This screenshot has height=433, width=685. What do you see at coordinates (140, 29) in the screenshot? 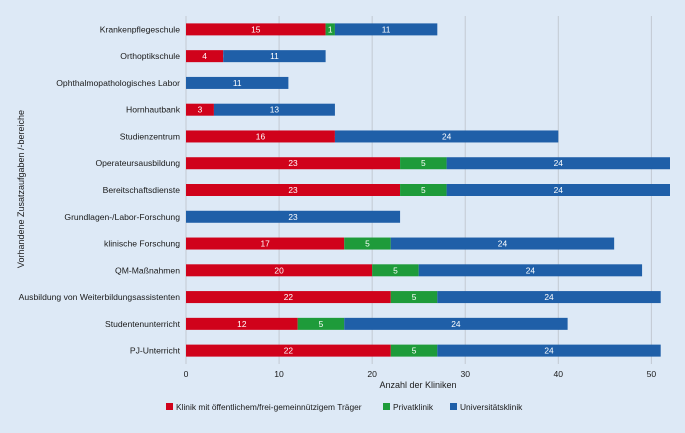
I see `category-label: Krankenpflegeschule` at bounding box center [140, 29].